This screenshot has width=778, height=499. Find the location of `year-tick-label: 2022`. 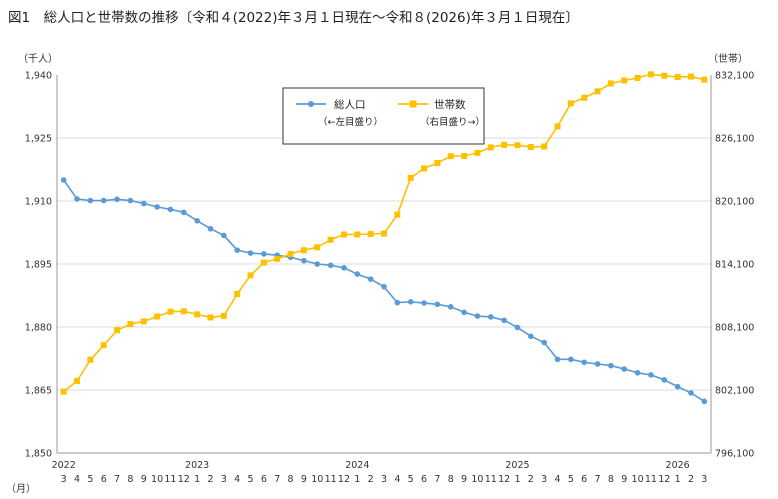

year-tick-label: 2022 is located at coordinates (64, 465).